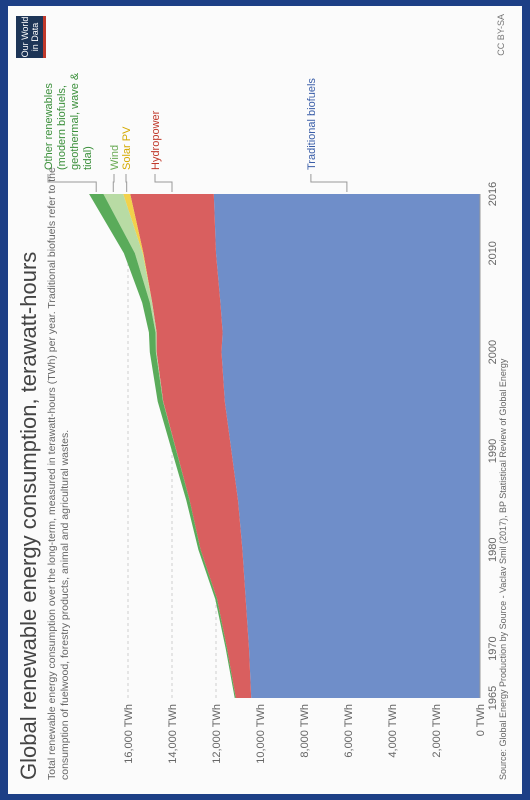 The image size is (530, 800). I want to click on x-tick-label: 1970, so click(493, 648).